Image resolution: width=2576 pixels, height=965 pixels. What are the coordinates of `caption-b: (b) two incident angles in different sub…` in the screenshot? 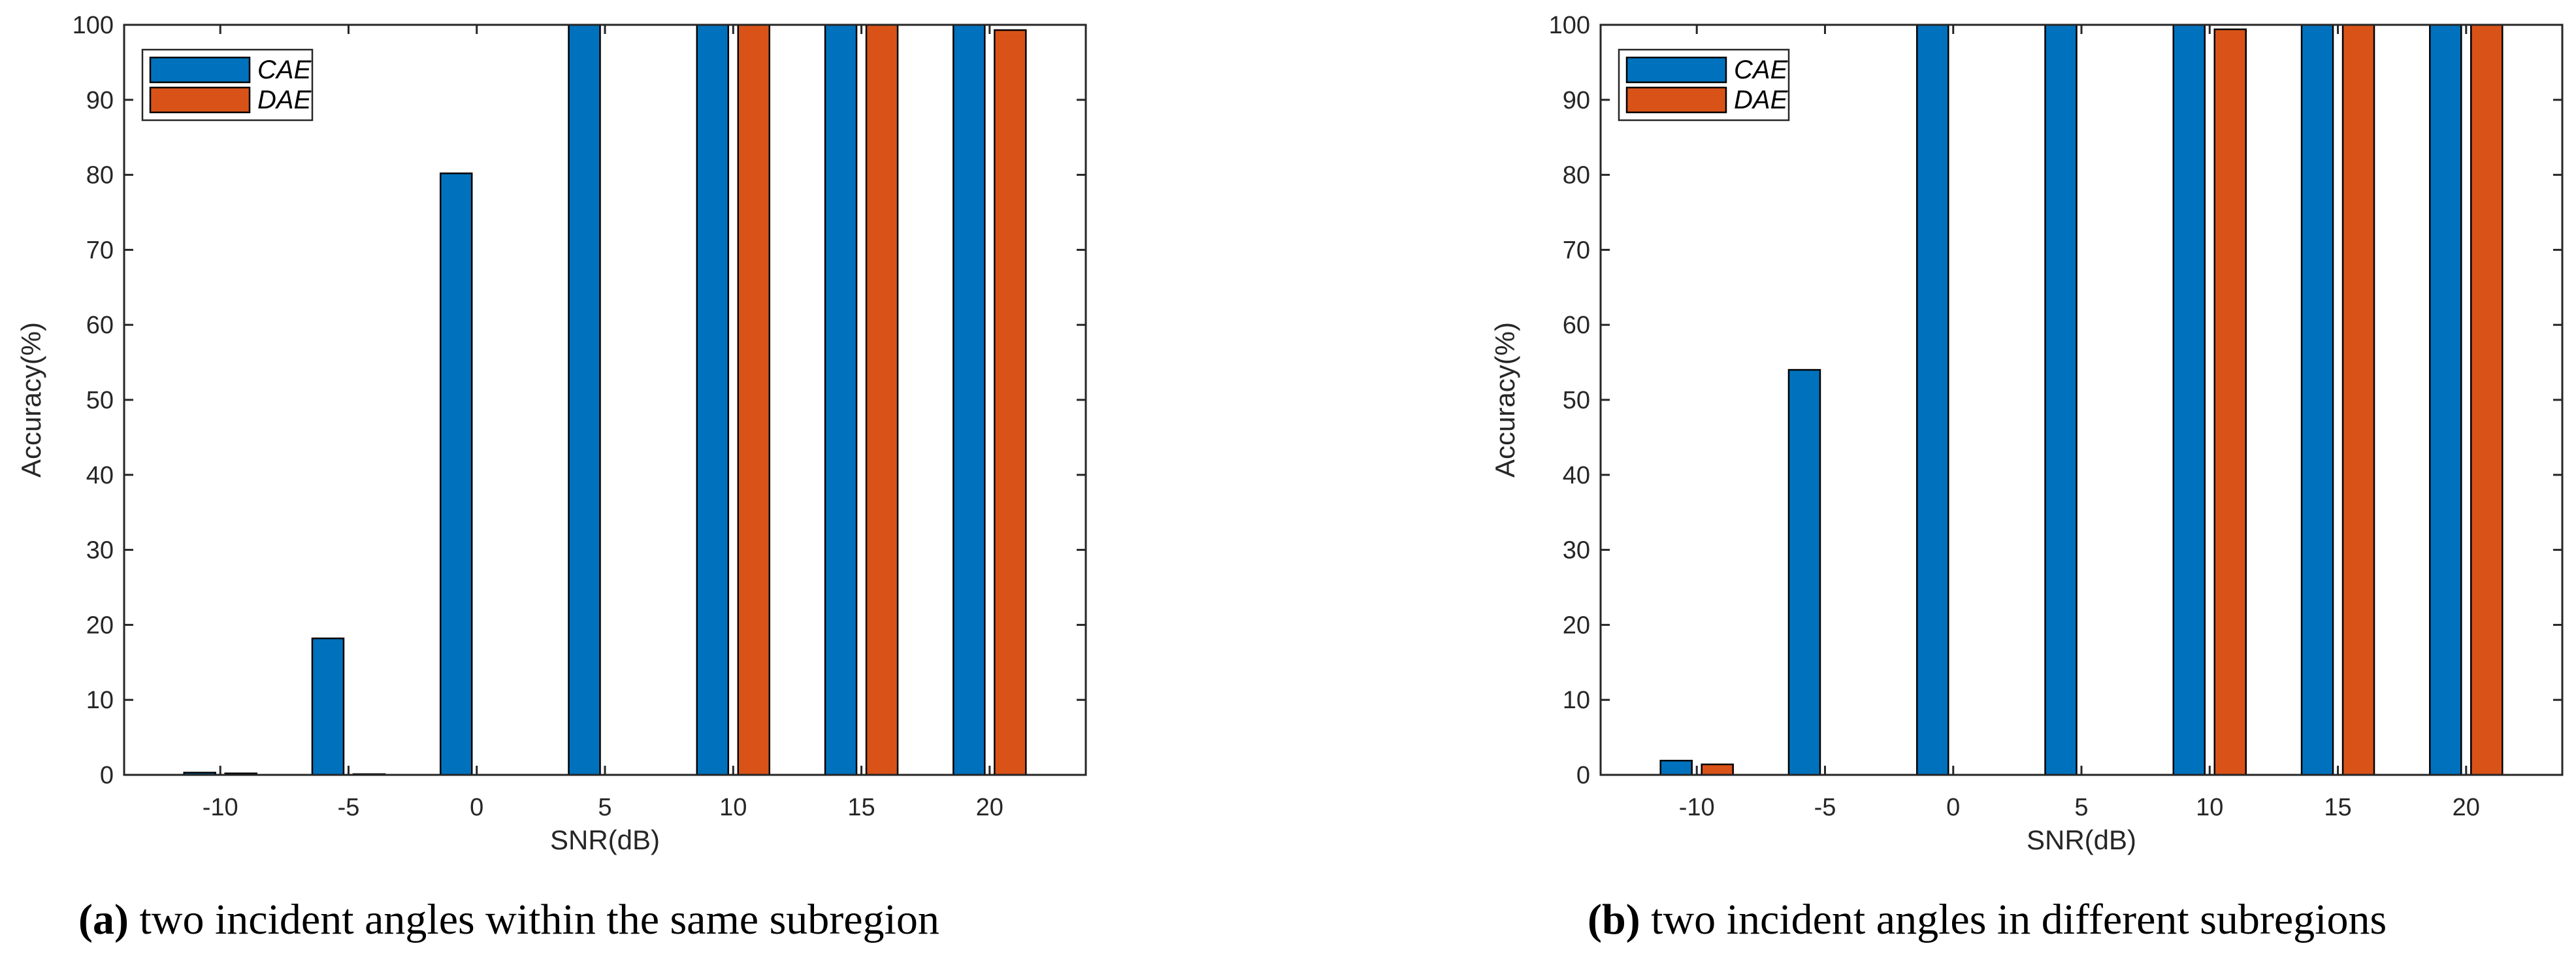 It's located at (1987, 920).